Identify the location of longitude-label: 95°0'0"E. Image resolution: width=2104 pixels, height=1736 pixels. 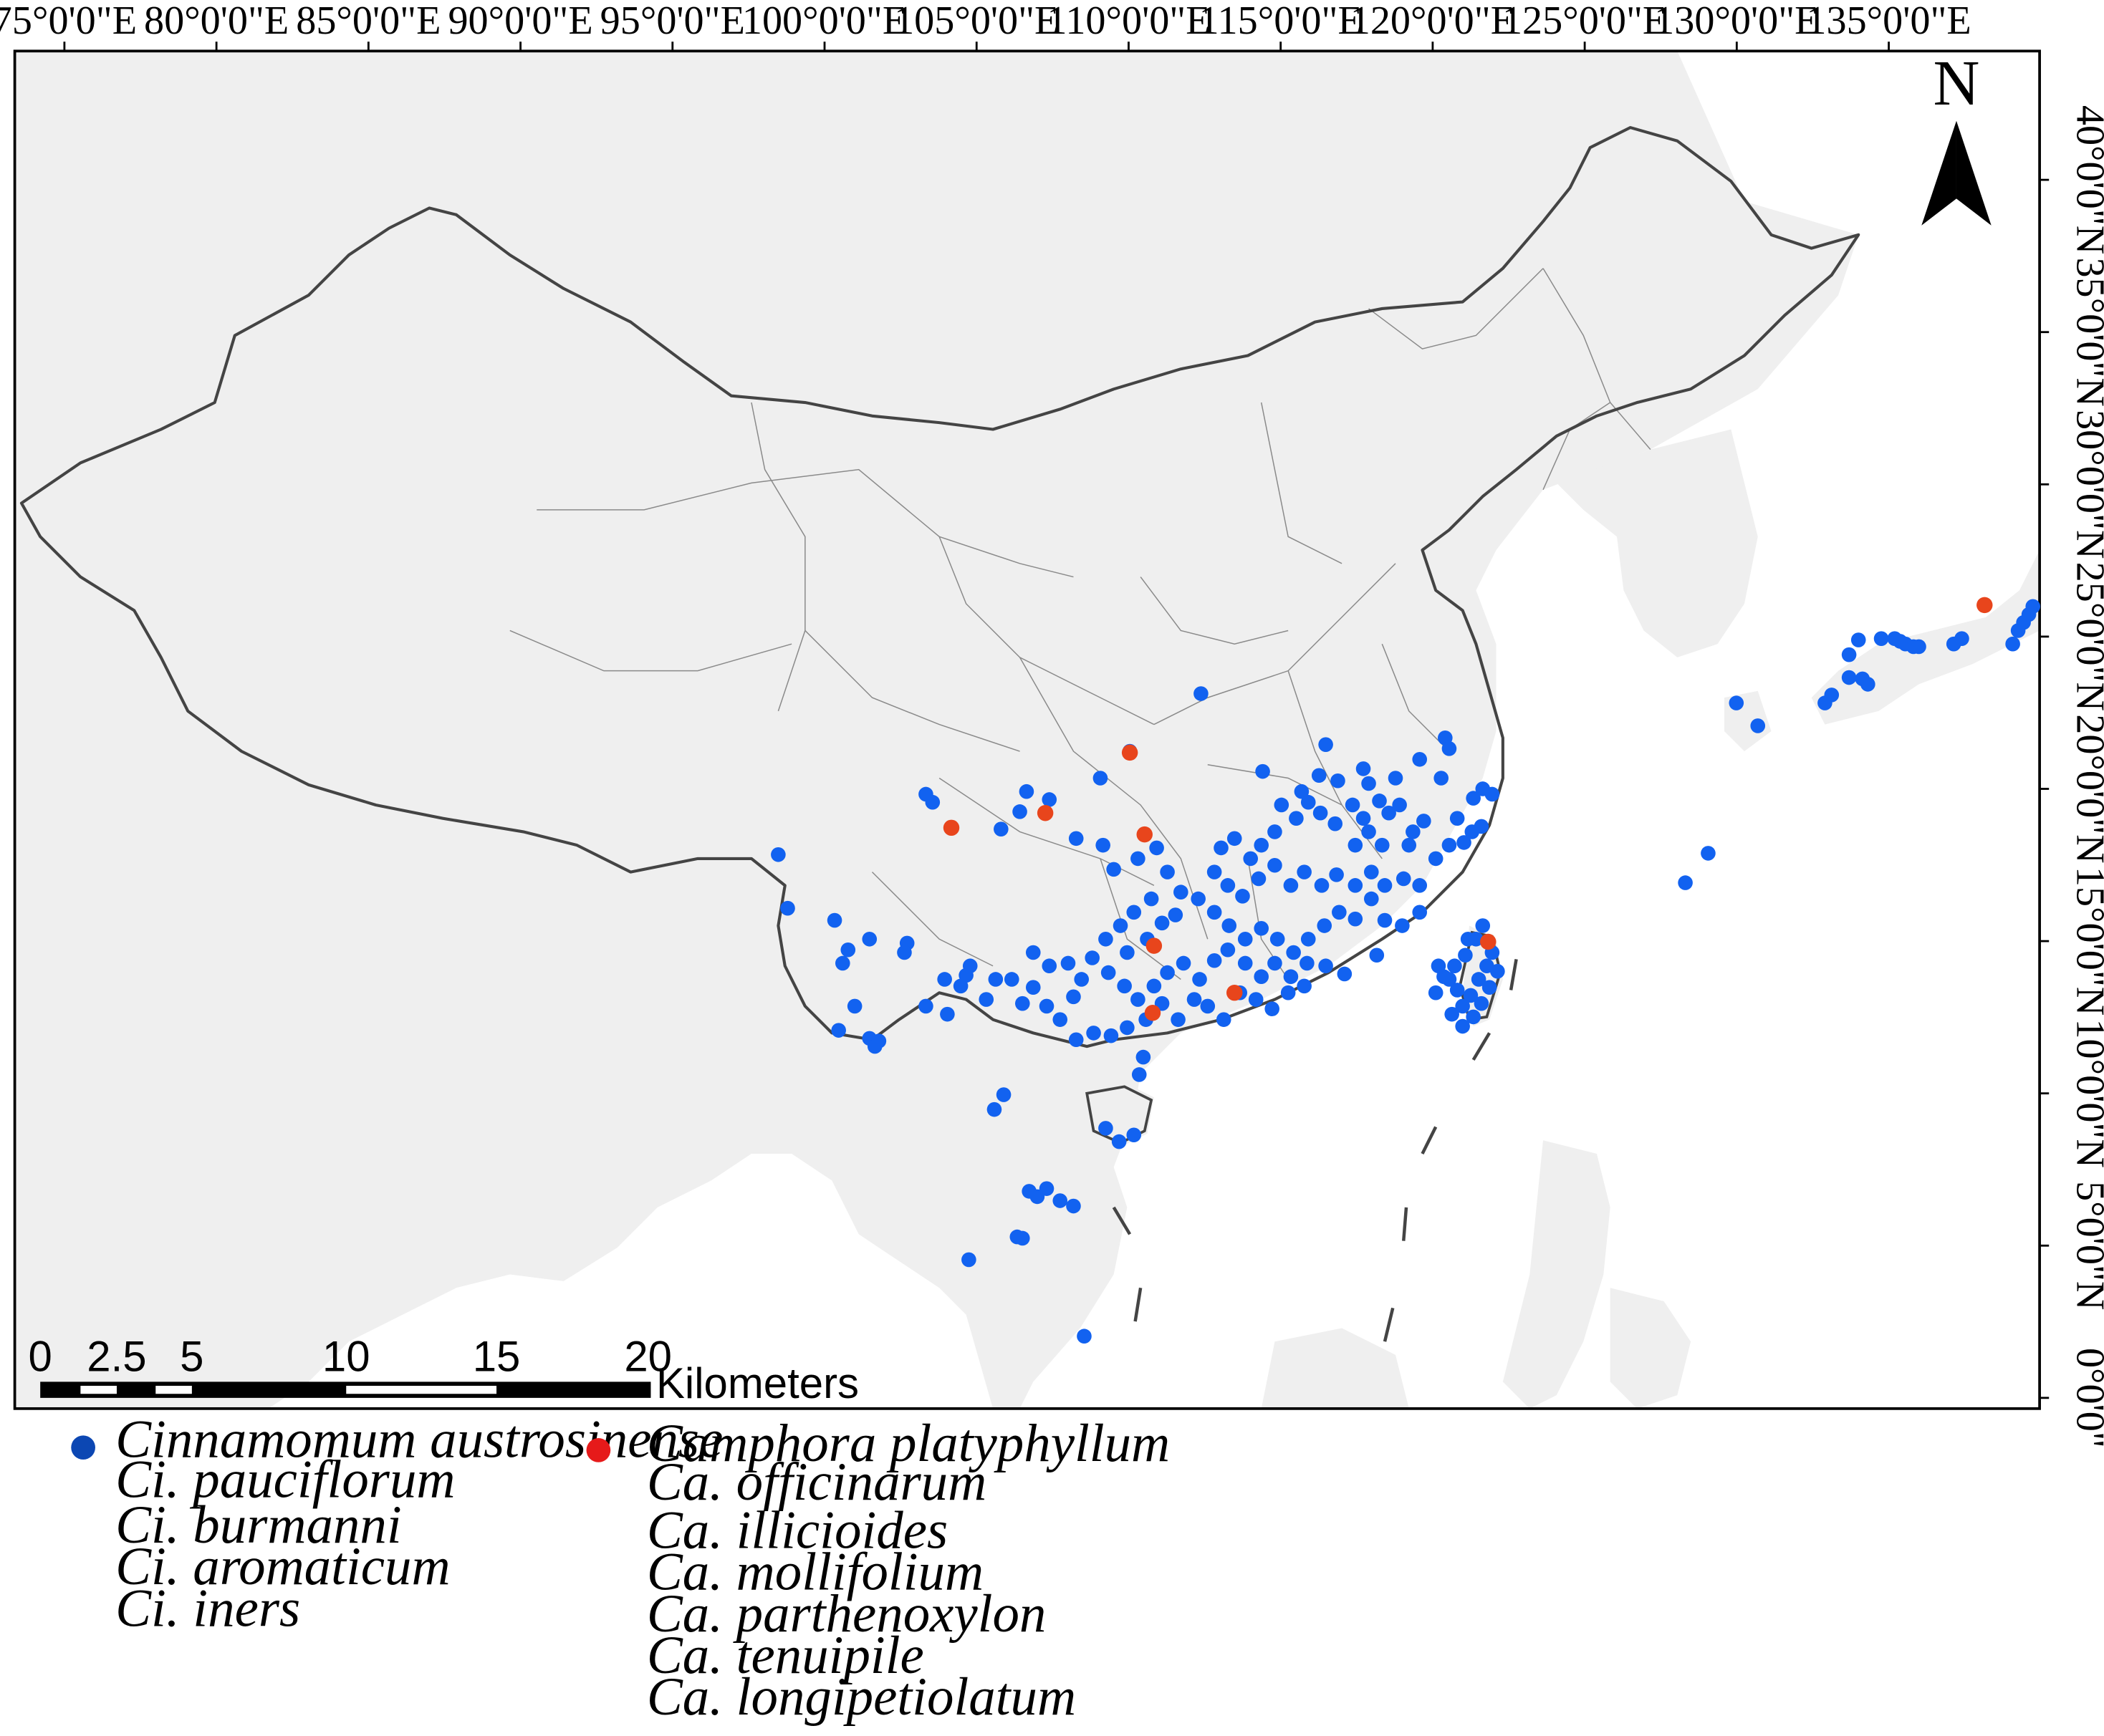
(672, 22).